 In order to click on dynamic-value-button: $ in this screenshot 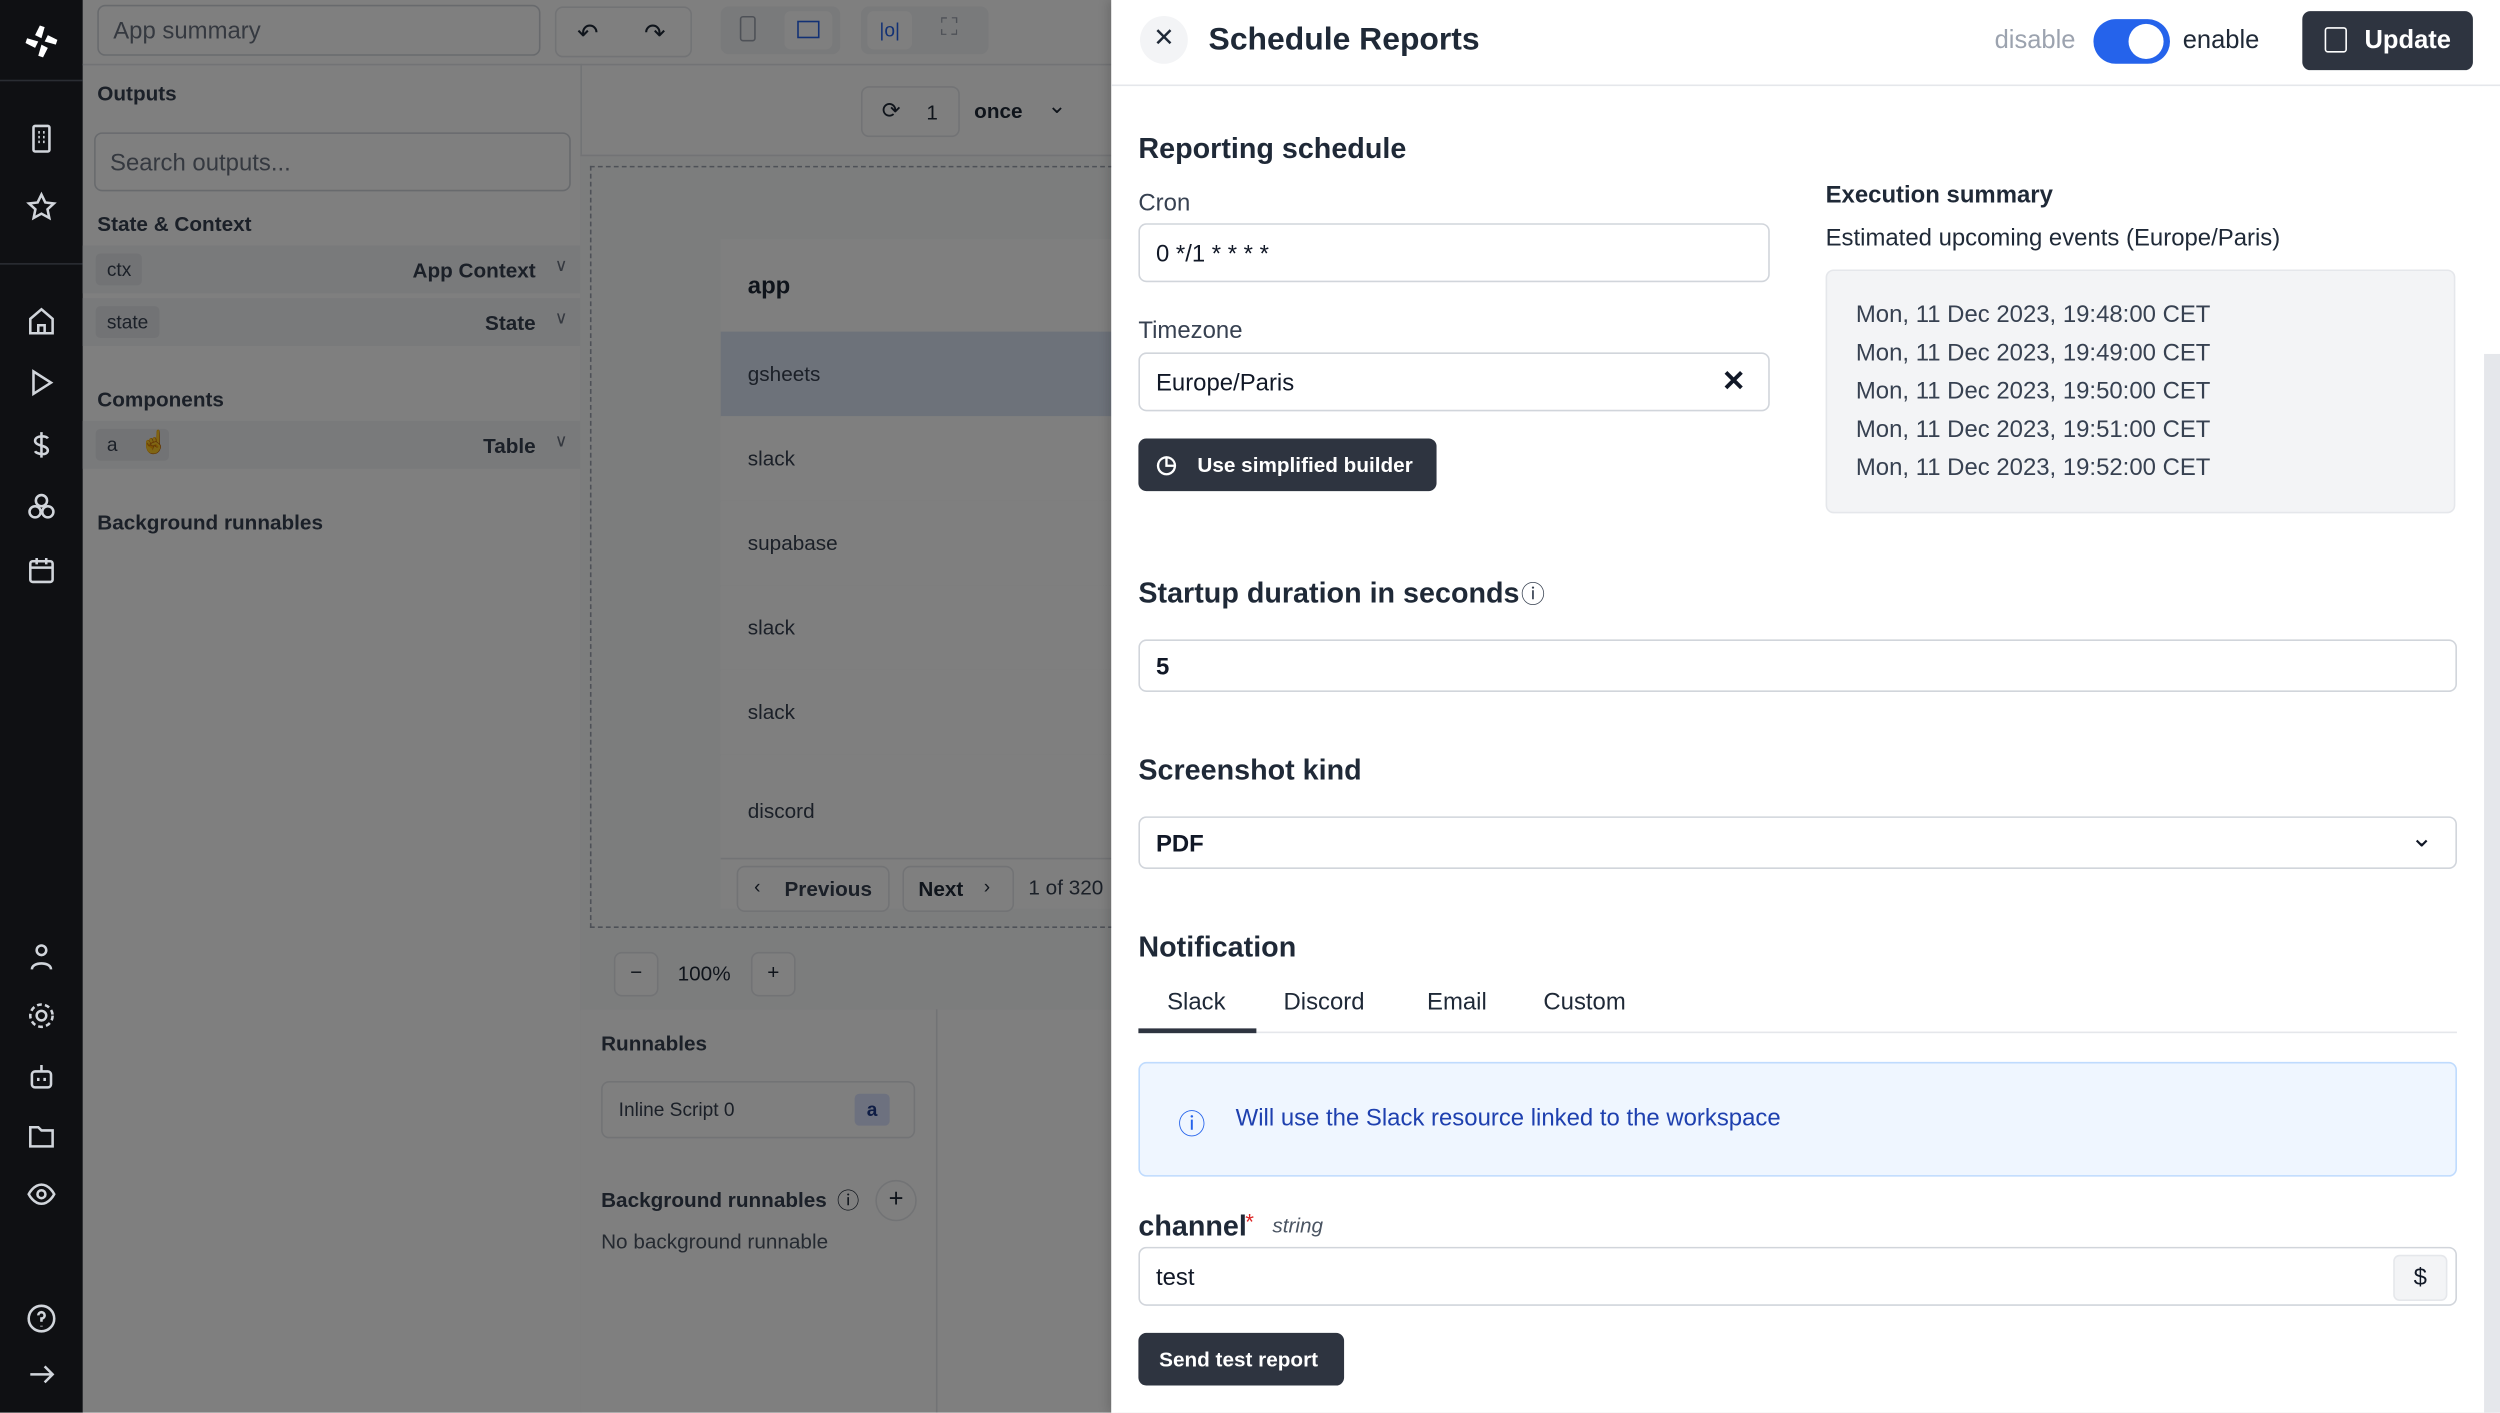, I will do `click(2420, 1278)`.